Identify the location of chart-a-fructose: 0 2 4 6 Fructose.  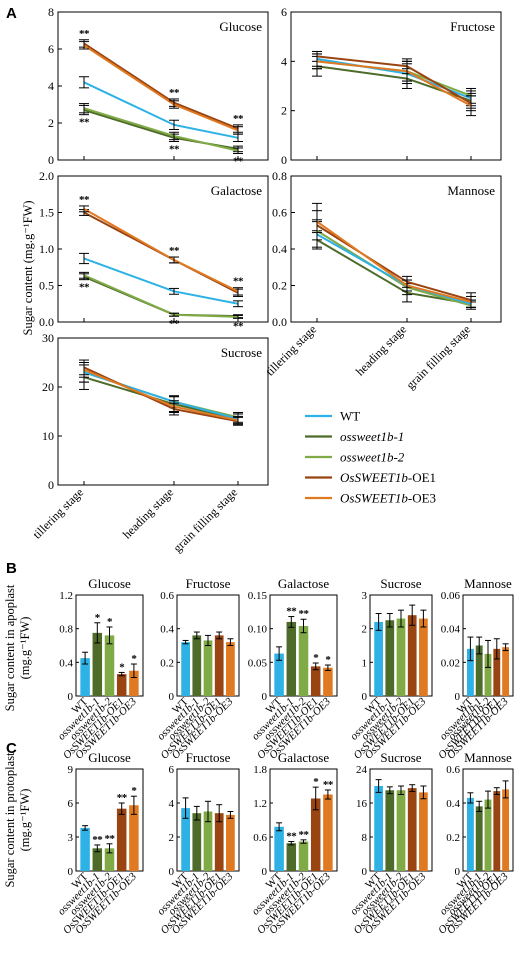
(391, 86).